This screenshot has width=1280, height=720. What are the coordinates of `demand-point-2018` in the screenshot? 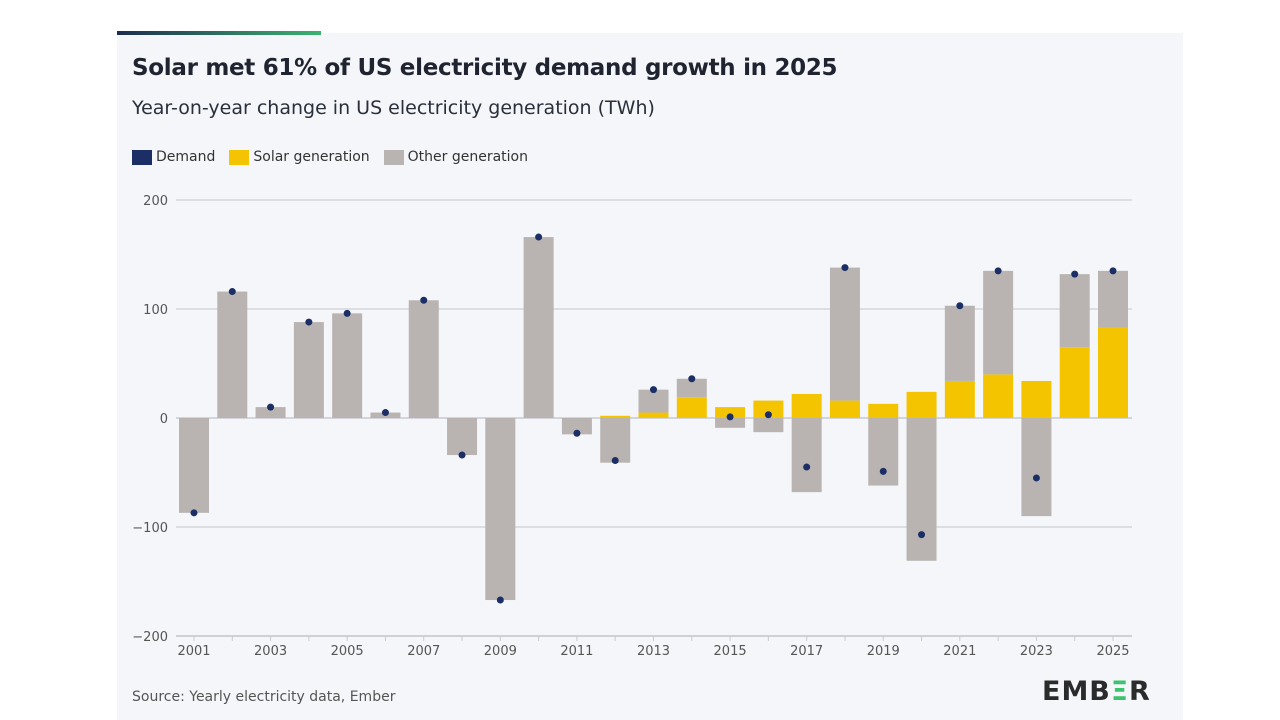 It's located at (845, 268).